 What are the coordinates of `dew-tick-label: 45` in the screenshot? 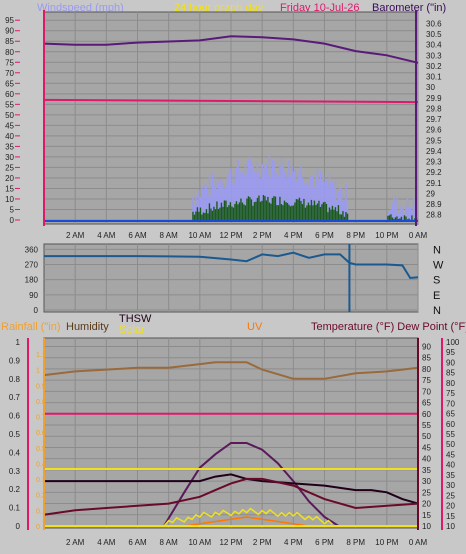 It's located at (450, 454).